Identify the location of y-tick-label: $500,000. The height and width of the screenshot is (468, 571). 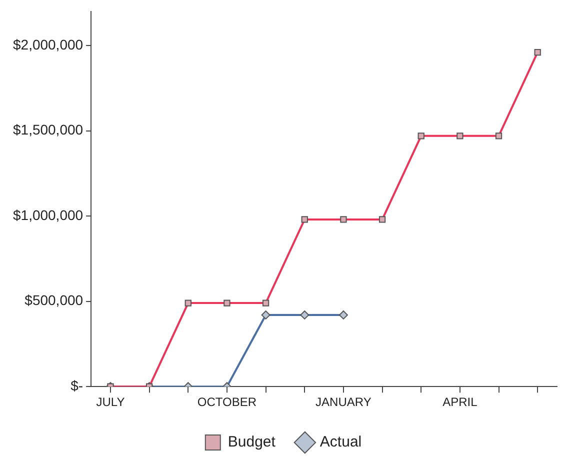
(54, 300).